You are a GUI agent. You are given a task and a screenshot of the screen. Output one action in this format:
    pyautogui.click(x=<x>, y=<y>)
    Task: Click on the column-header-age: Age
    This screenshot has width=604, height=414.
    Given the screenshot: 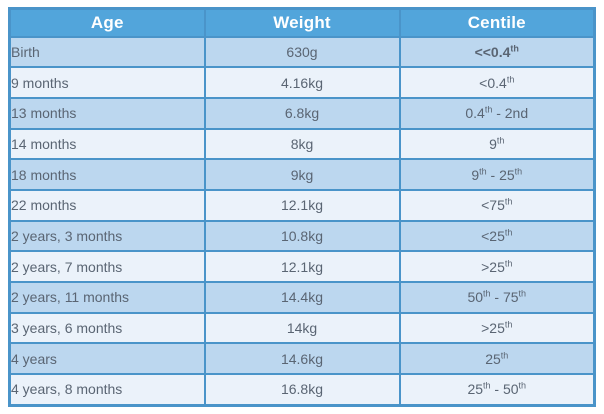 What is the action you would take?
    pyautogui.click(x=107, y=22)
    